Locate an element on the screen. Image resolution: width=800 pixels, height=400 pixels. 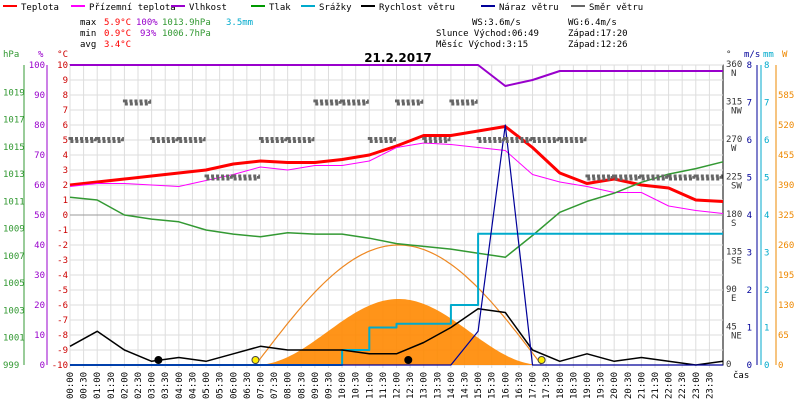
humidity-tick-label: 50 is located at coordinates (39, 216).